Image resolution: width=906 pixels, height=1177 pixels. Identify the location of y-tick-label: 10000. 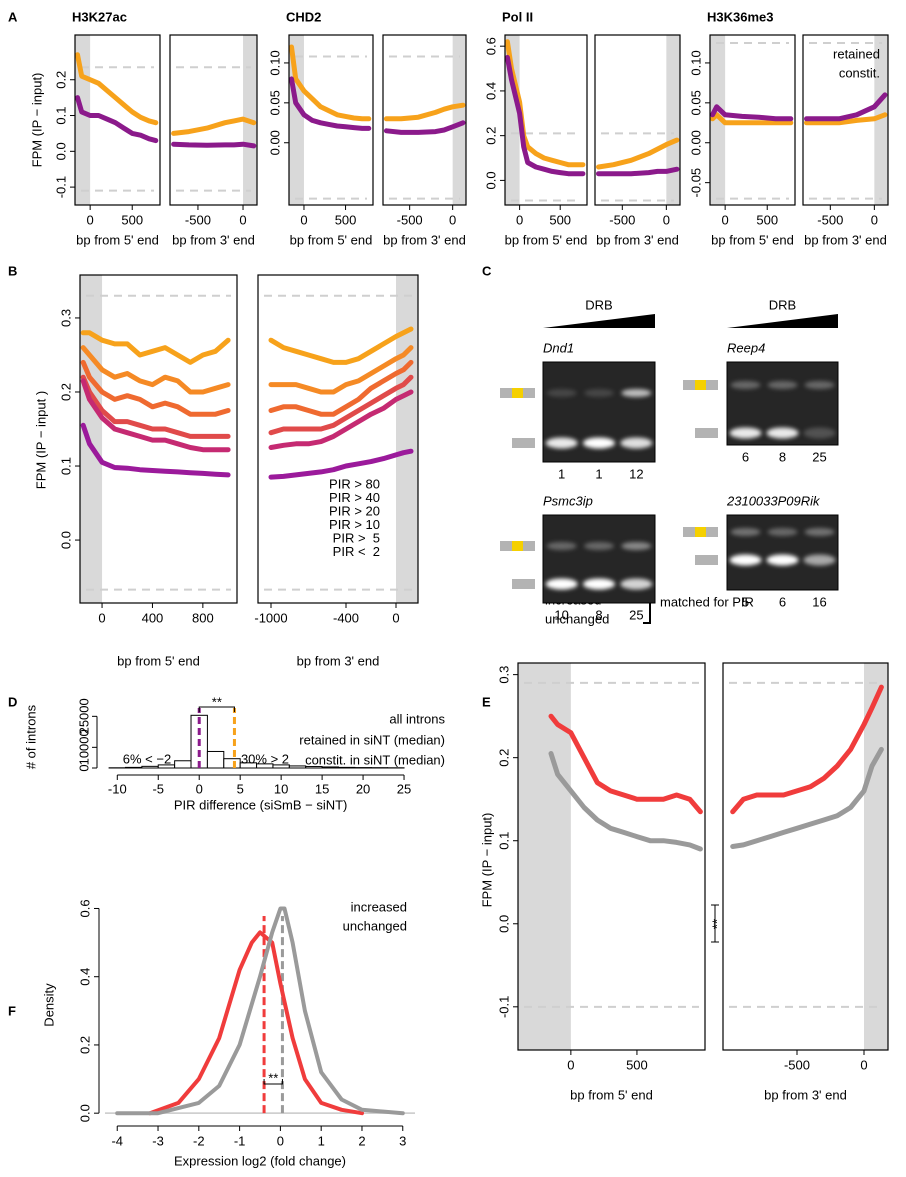
(83, 747).